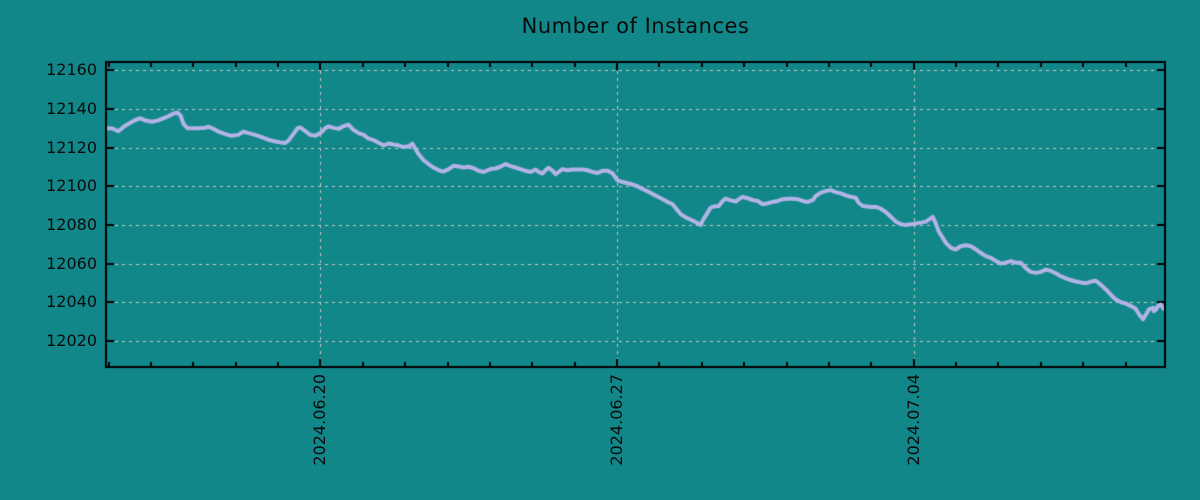  Describe the element at coordinates (71, 108) in the screenshot. I see `y-tick-label: 12140` at that location.